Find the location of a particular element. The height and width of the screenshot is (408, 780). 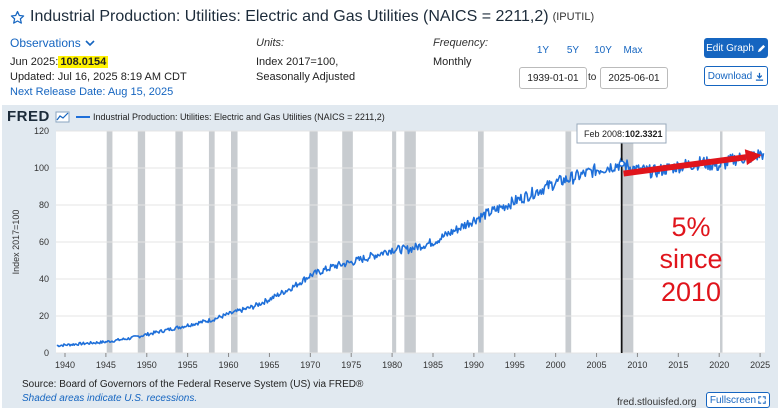

y-tick-label: 80 is located at coordinates (44, 205).